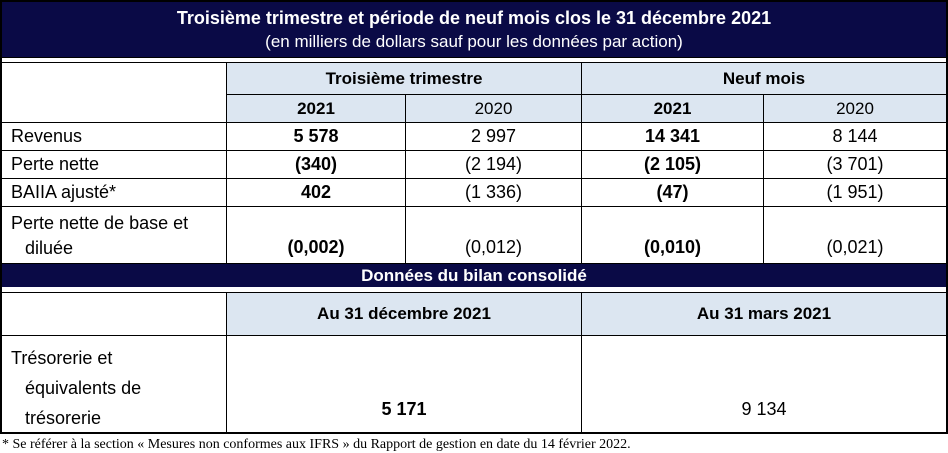 This screenshot has width=948, height=453. I want to click on cell-value: (0,010), so click(673, 235).